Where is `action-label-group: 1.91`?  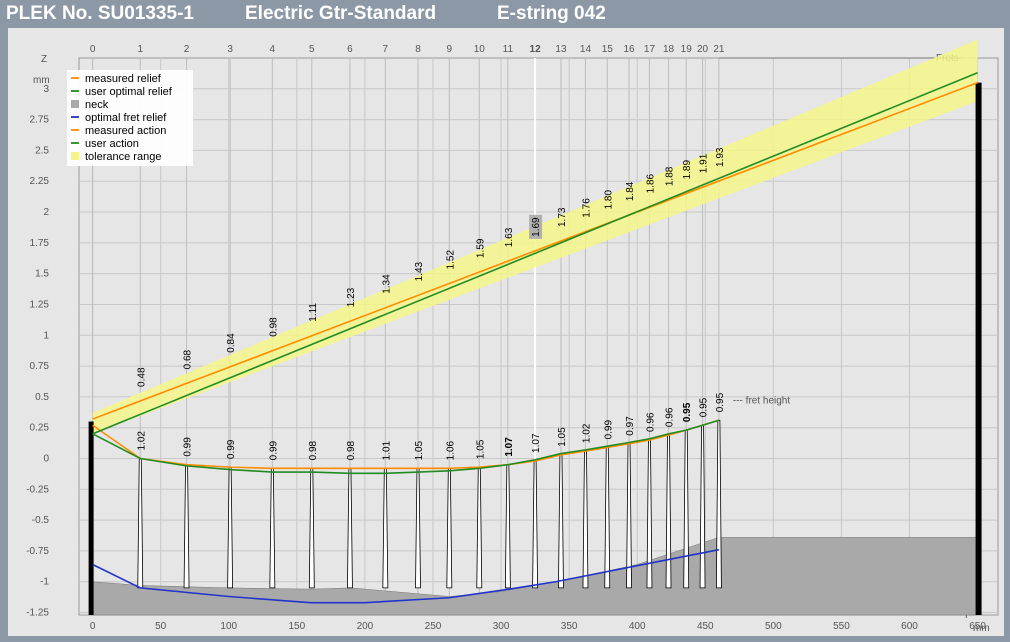
action-label-group: 1.91 is located at coordinates (704, 163).